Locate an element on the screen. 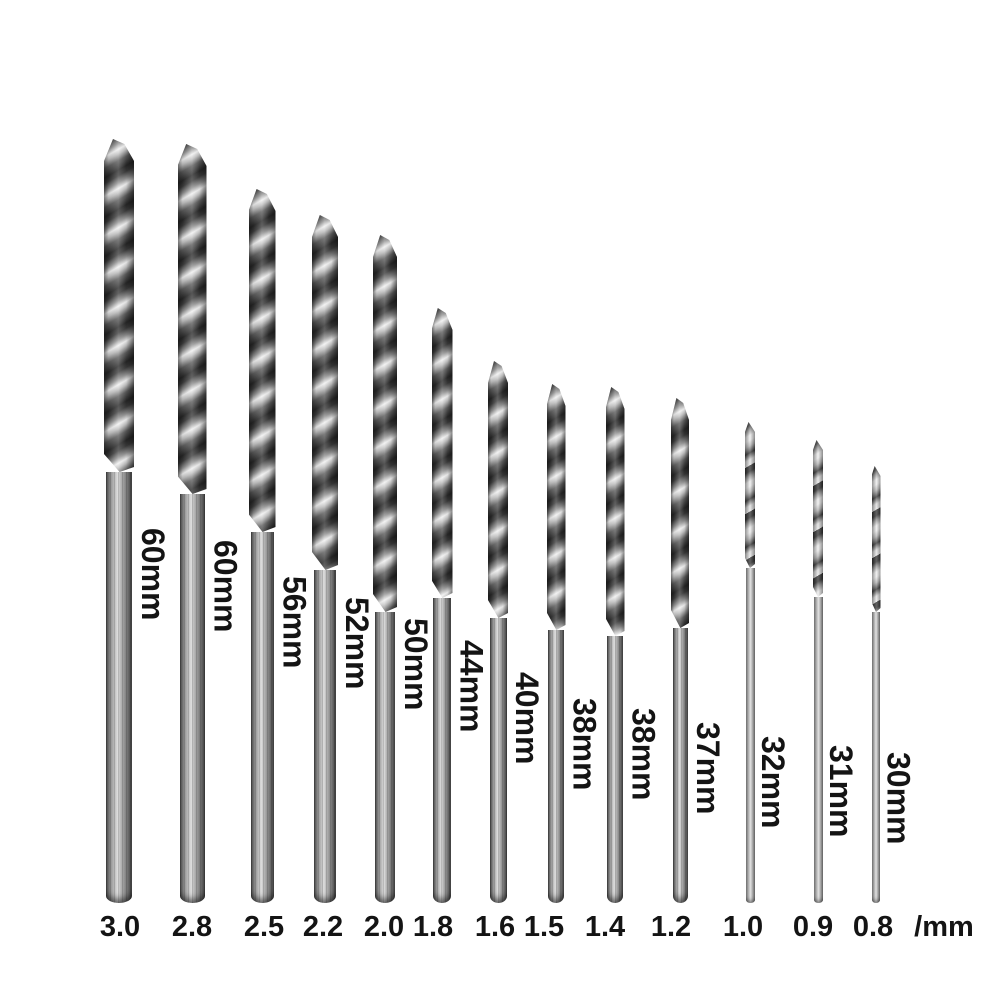 This screenshot has height=1000, width=1000. drill-bit-flute-0.8 is located at coordinates (876, 539).